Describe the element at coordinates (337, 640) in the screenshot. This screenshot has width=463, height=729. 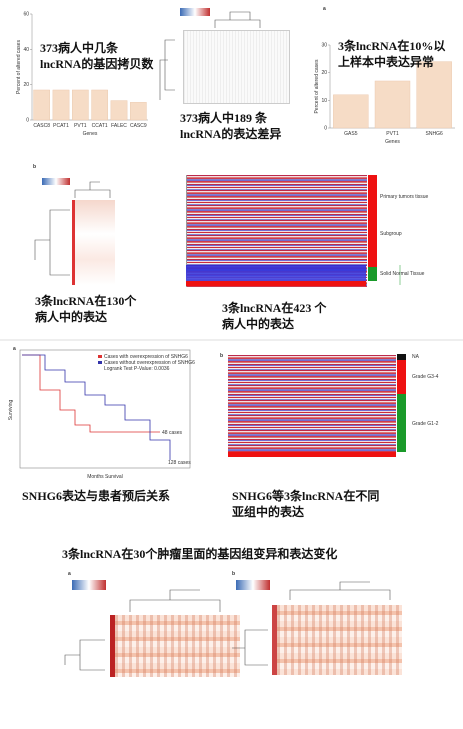
I see `heatmap-30-b` at that location.